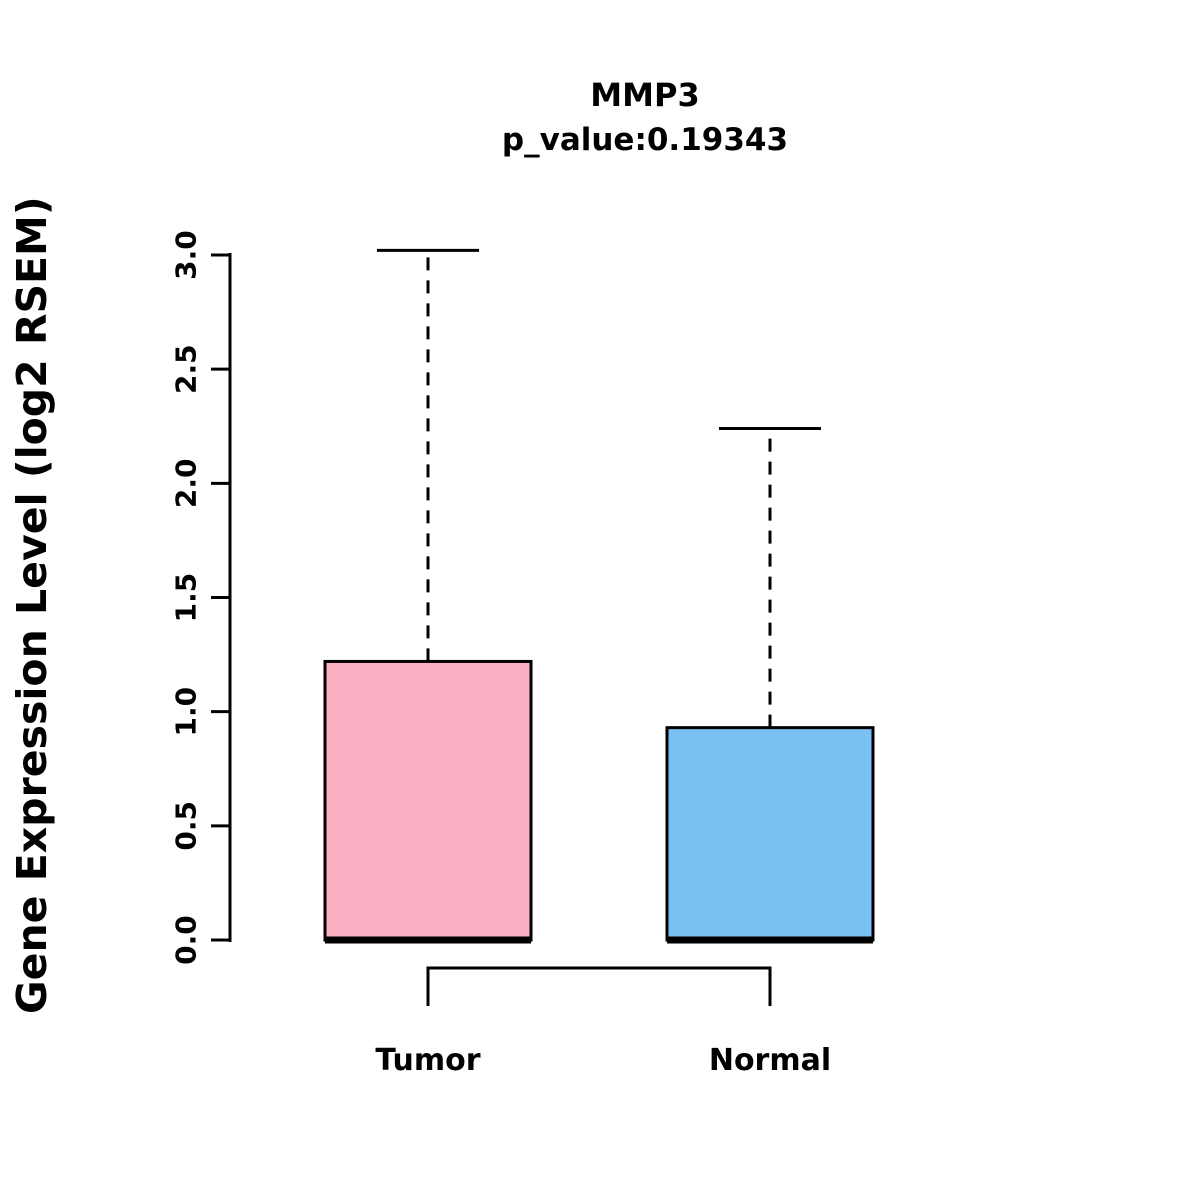 Image resolution: width=1200 pixels, height=1200 pixels. I want to click on chart-subtitle: p_value:0.19343, so click(645, 140).